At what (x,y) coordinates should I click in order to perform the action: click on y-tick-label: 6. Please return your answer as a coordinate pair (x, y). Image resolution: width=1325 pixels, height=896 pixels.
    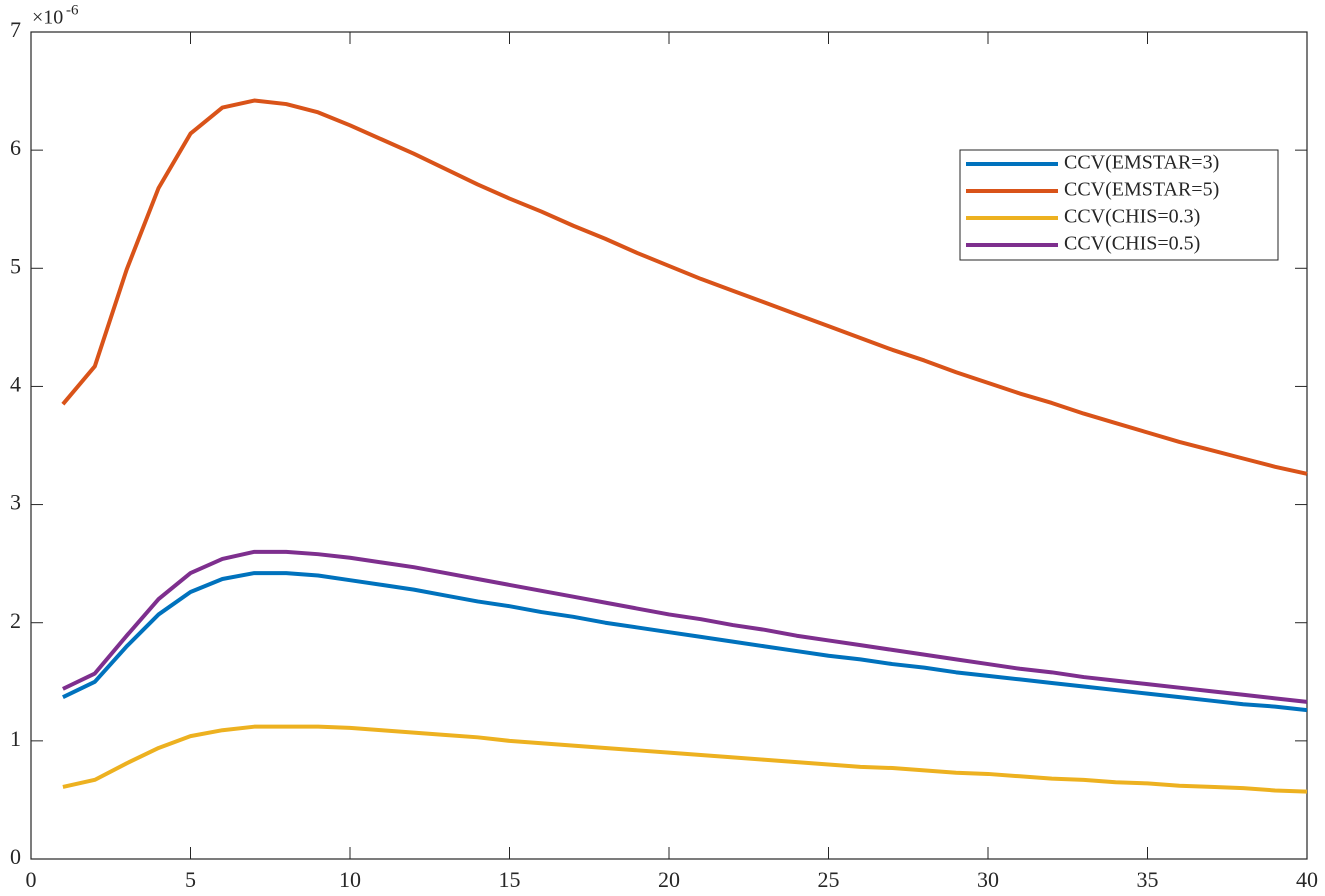
    Looking at the image, I should click on (15, 147).